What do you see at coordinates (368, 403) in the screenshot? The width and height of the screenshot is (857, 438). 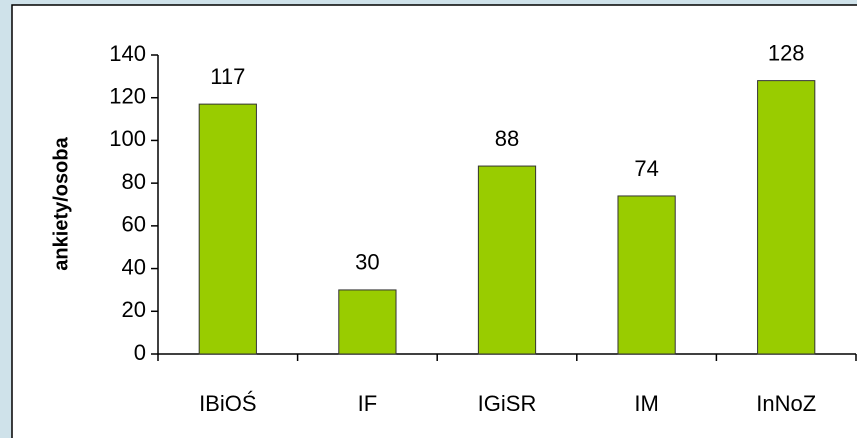 I see `x-tick-label: IF` at bounding box center [368, 403].